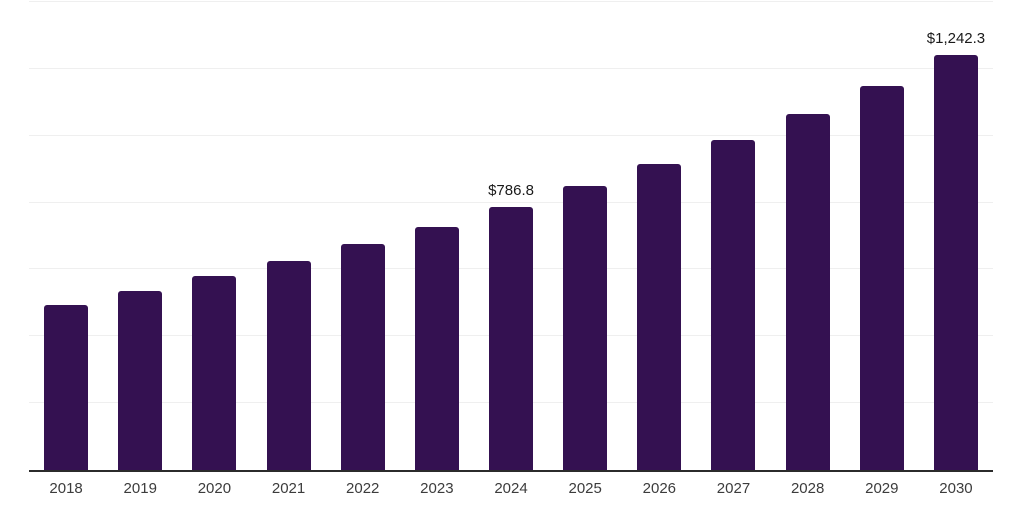 The height and width of the screenshot is (512, 1024). What do you see at coordinates (733, 488) in the screenshot?
I see `x-tick-label-2027: 2027` at bounding box center [733, 488].